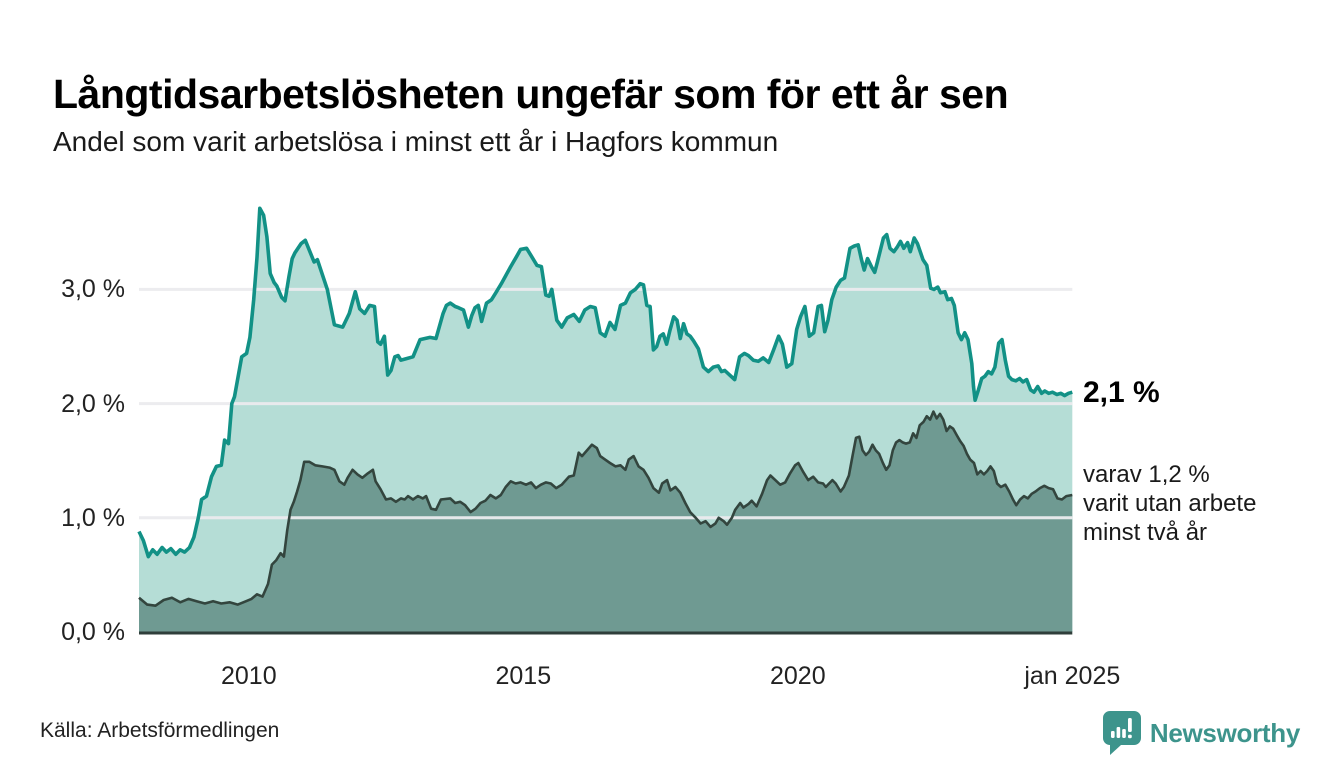 The width and height of the screenshot is (1340, 780). What do you see at coordinates (93, 517) in the screenshot?
I see `y-tick-label: 1,0 %` at bounding box center [93, 517].